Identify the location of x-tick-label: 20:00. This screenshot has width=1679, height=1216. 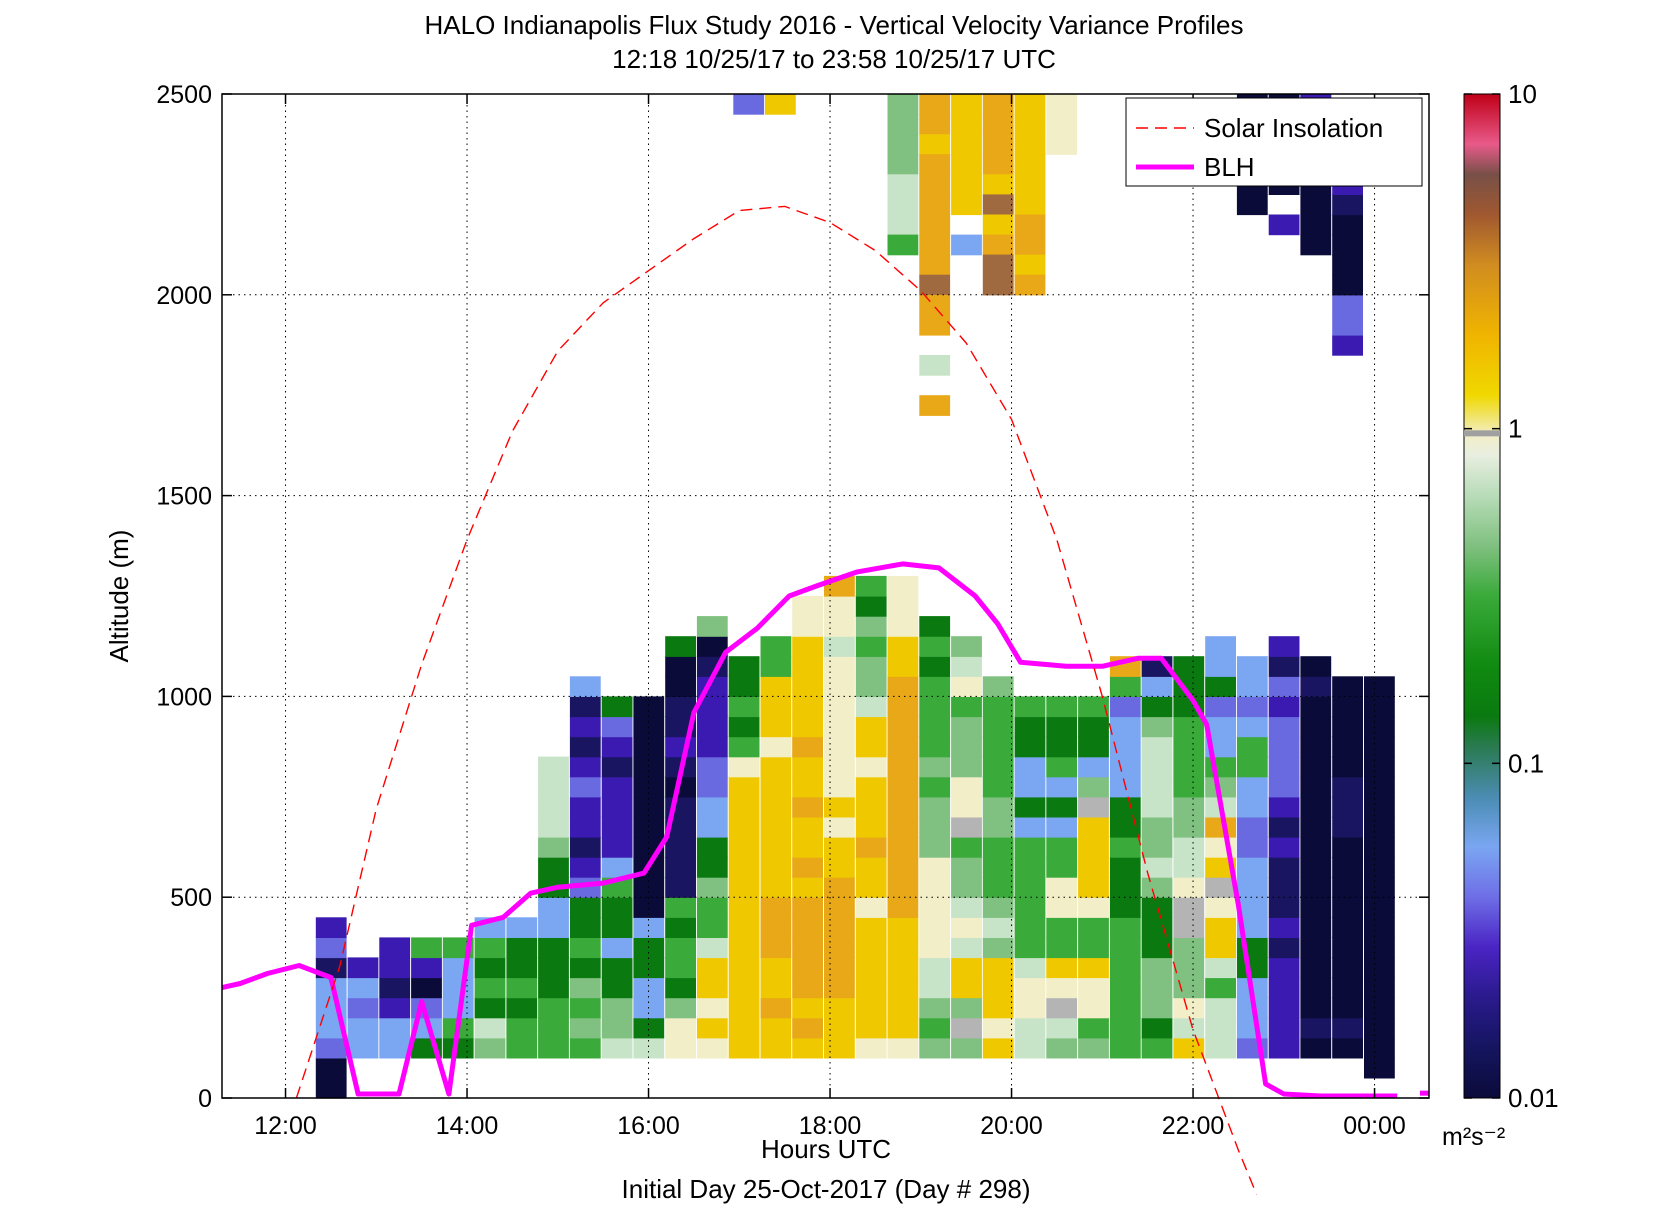
(1011, 1126).